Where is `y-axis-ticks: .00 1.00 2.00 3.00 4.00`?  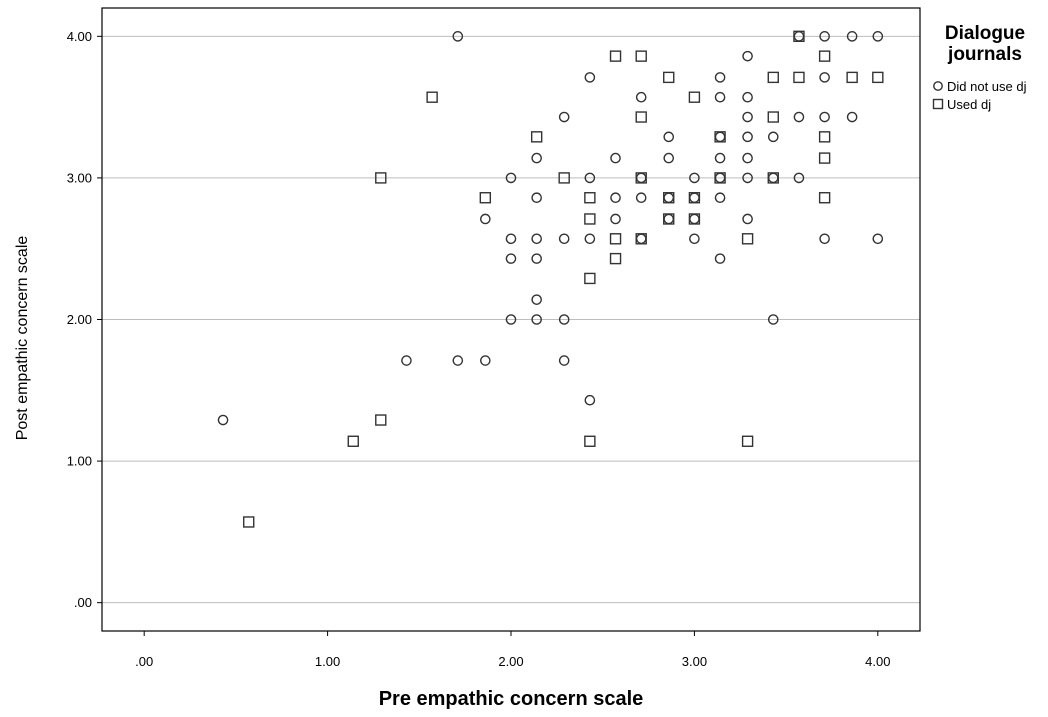
y-axis-ticks: .00 1.00 2.00 3.00 4.00 is located at coordinates (84, 319).